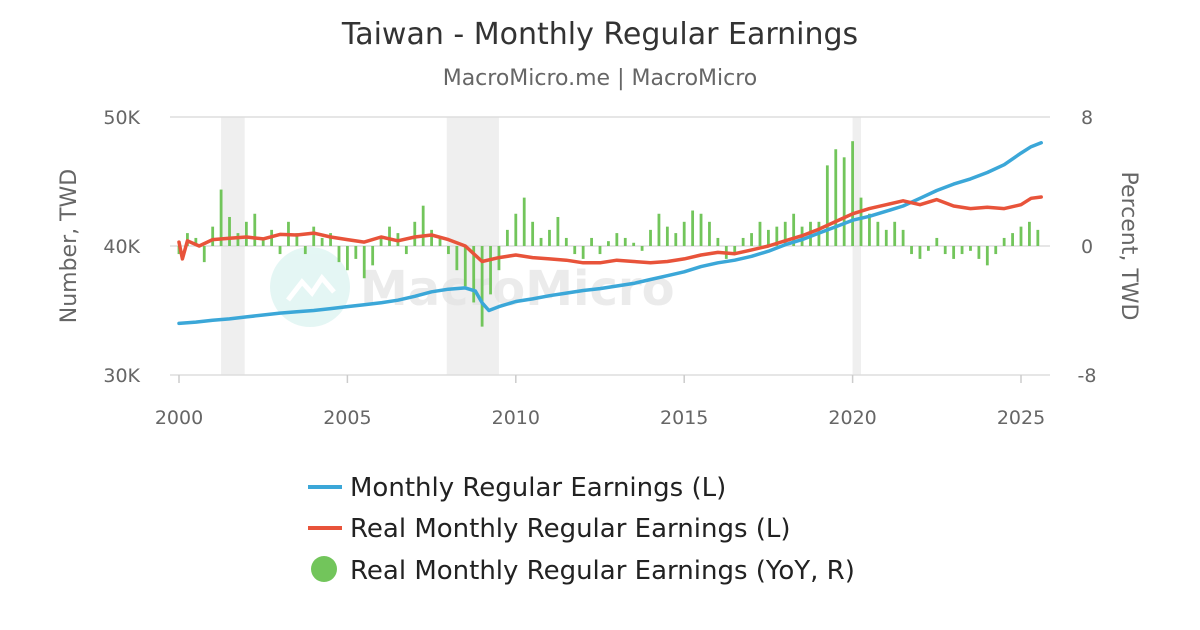 This screenshot has height=630, width=1200. I want to click on legend-item-real-yoy: Real Monthly Regular Earnings (YoY, R), so click(583, 571).